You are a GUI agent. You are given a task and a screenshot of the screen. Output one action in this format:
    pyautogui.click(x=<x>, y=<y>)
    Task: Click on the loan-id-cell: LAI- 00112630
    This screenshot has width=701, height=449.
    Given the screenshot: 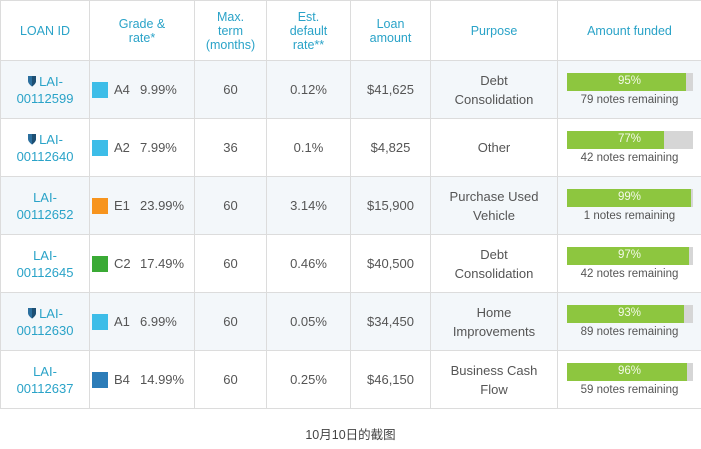 What is the action you would take?
    pyautogui.click(x=45, y=321)
    